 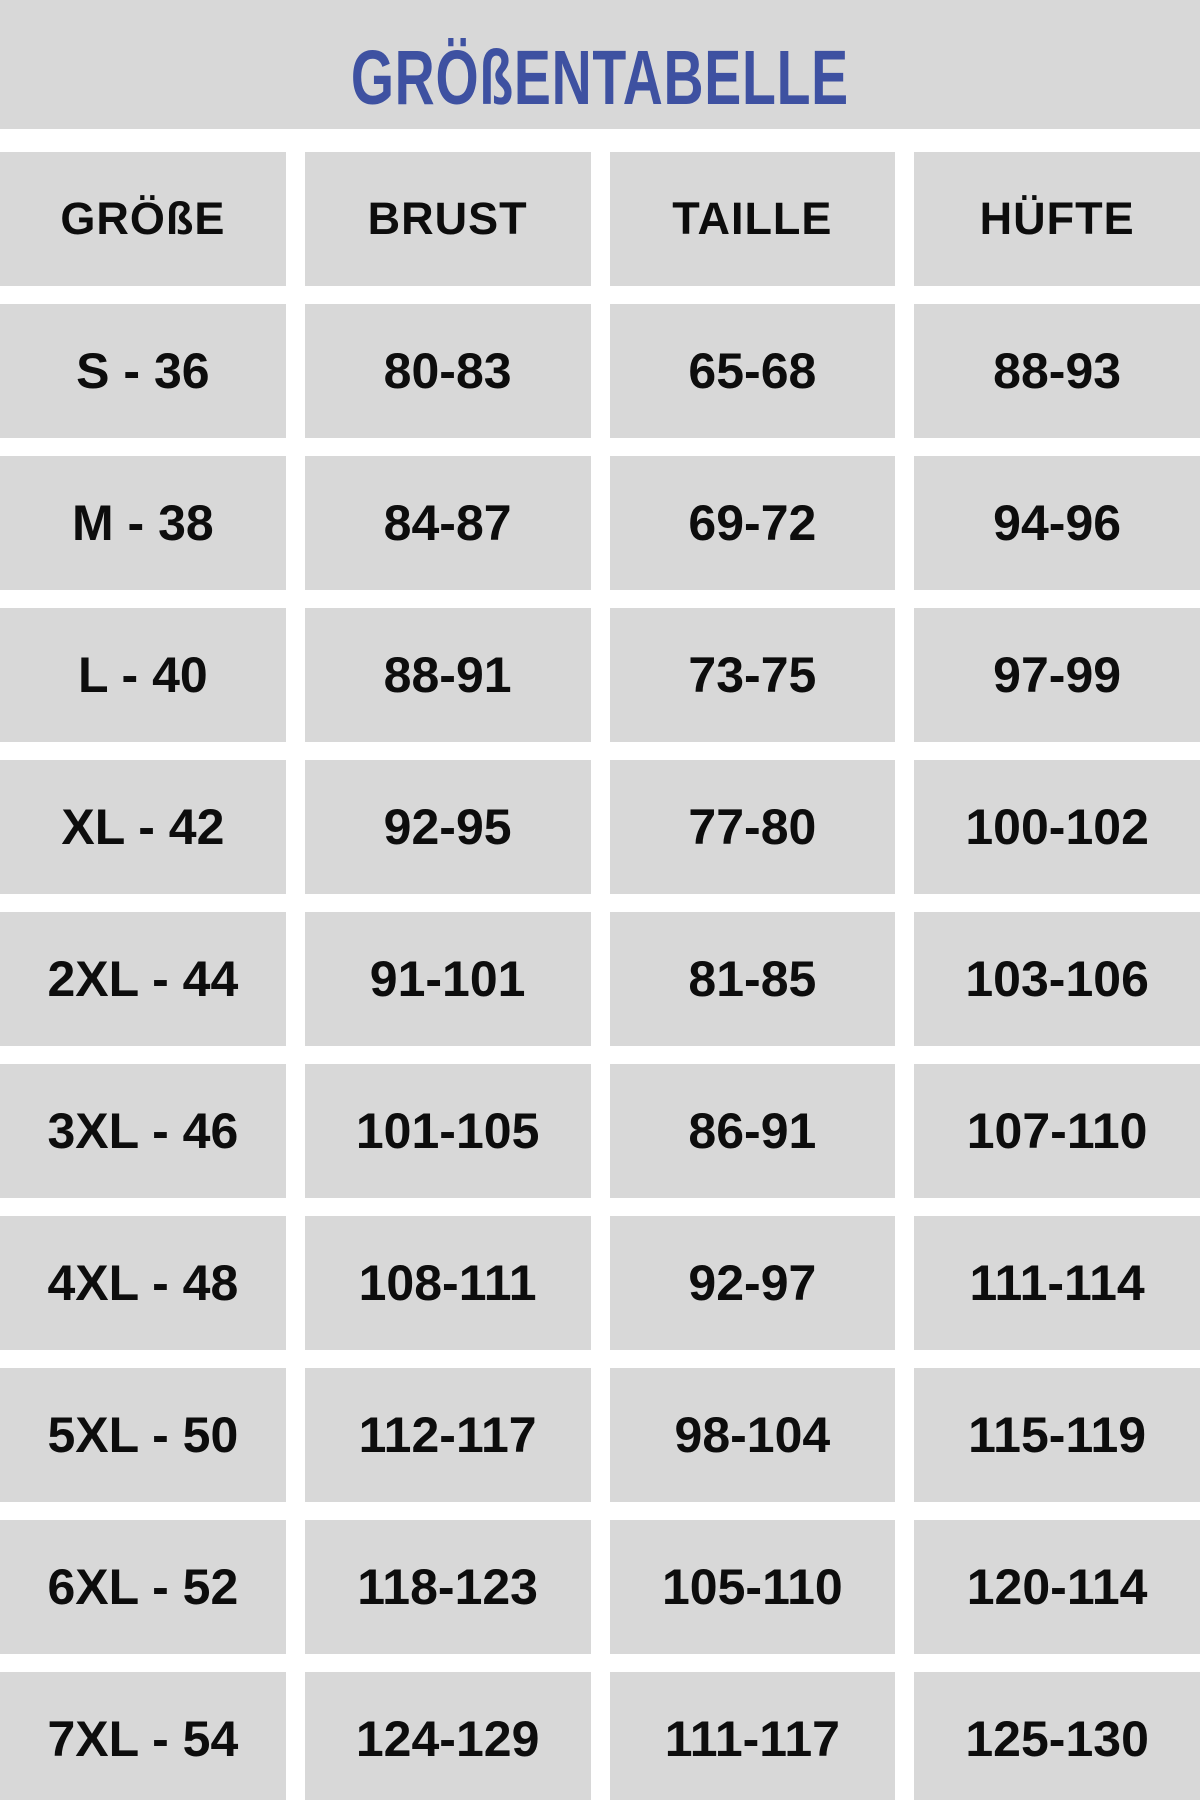 What do you see at coordinates (447, 523) in the screenshot?
I see `brust-cell: 84-87` at bounding box center [447, 523].